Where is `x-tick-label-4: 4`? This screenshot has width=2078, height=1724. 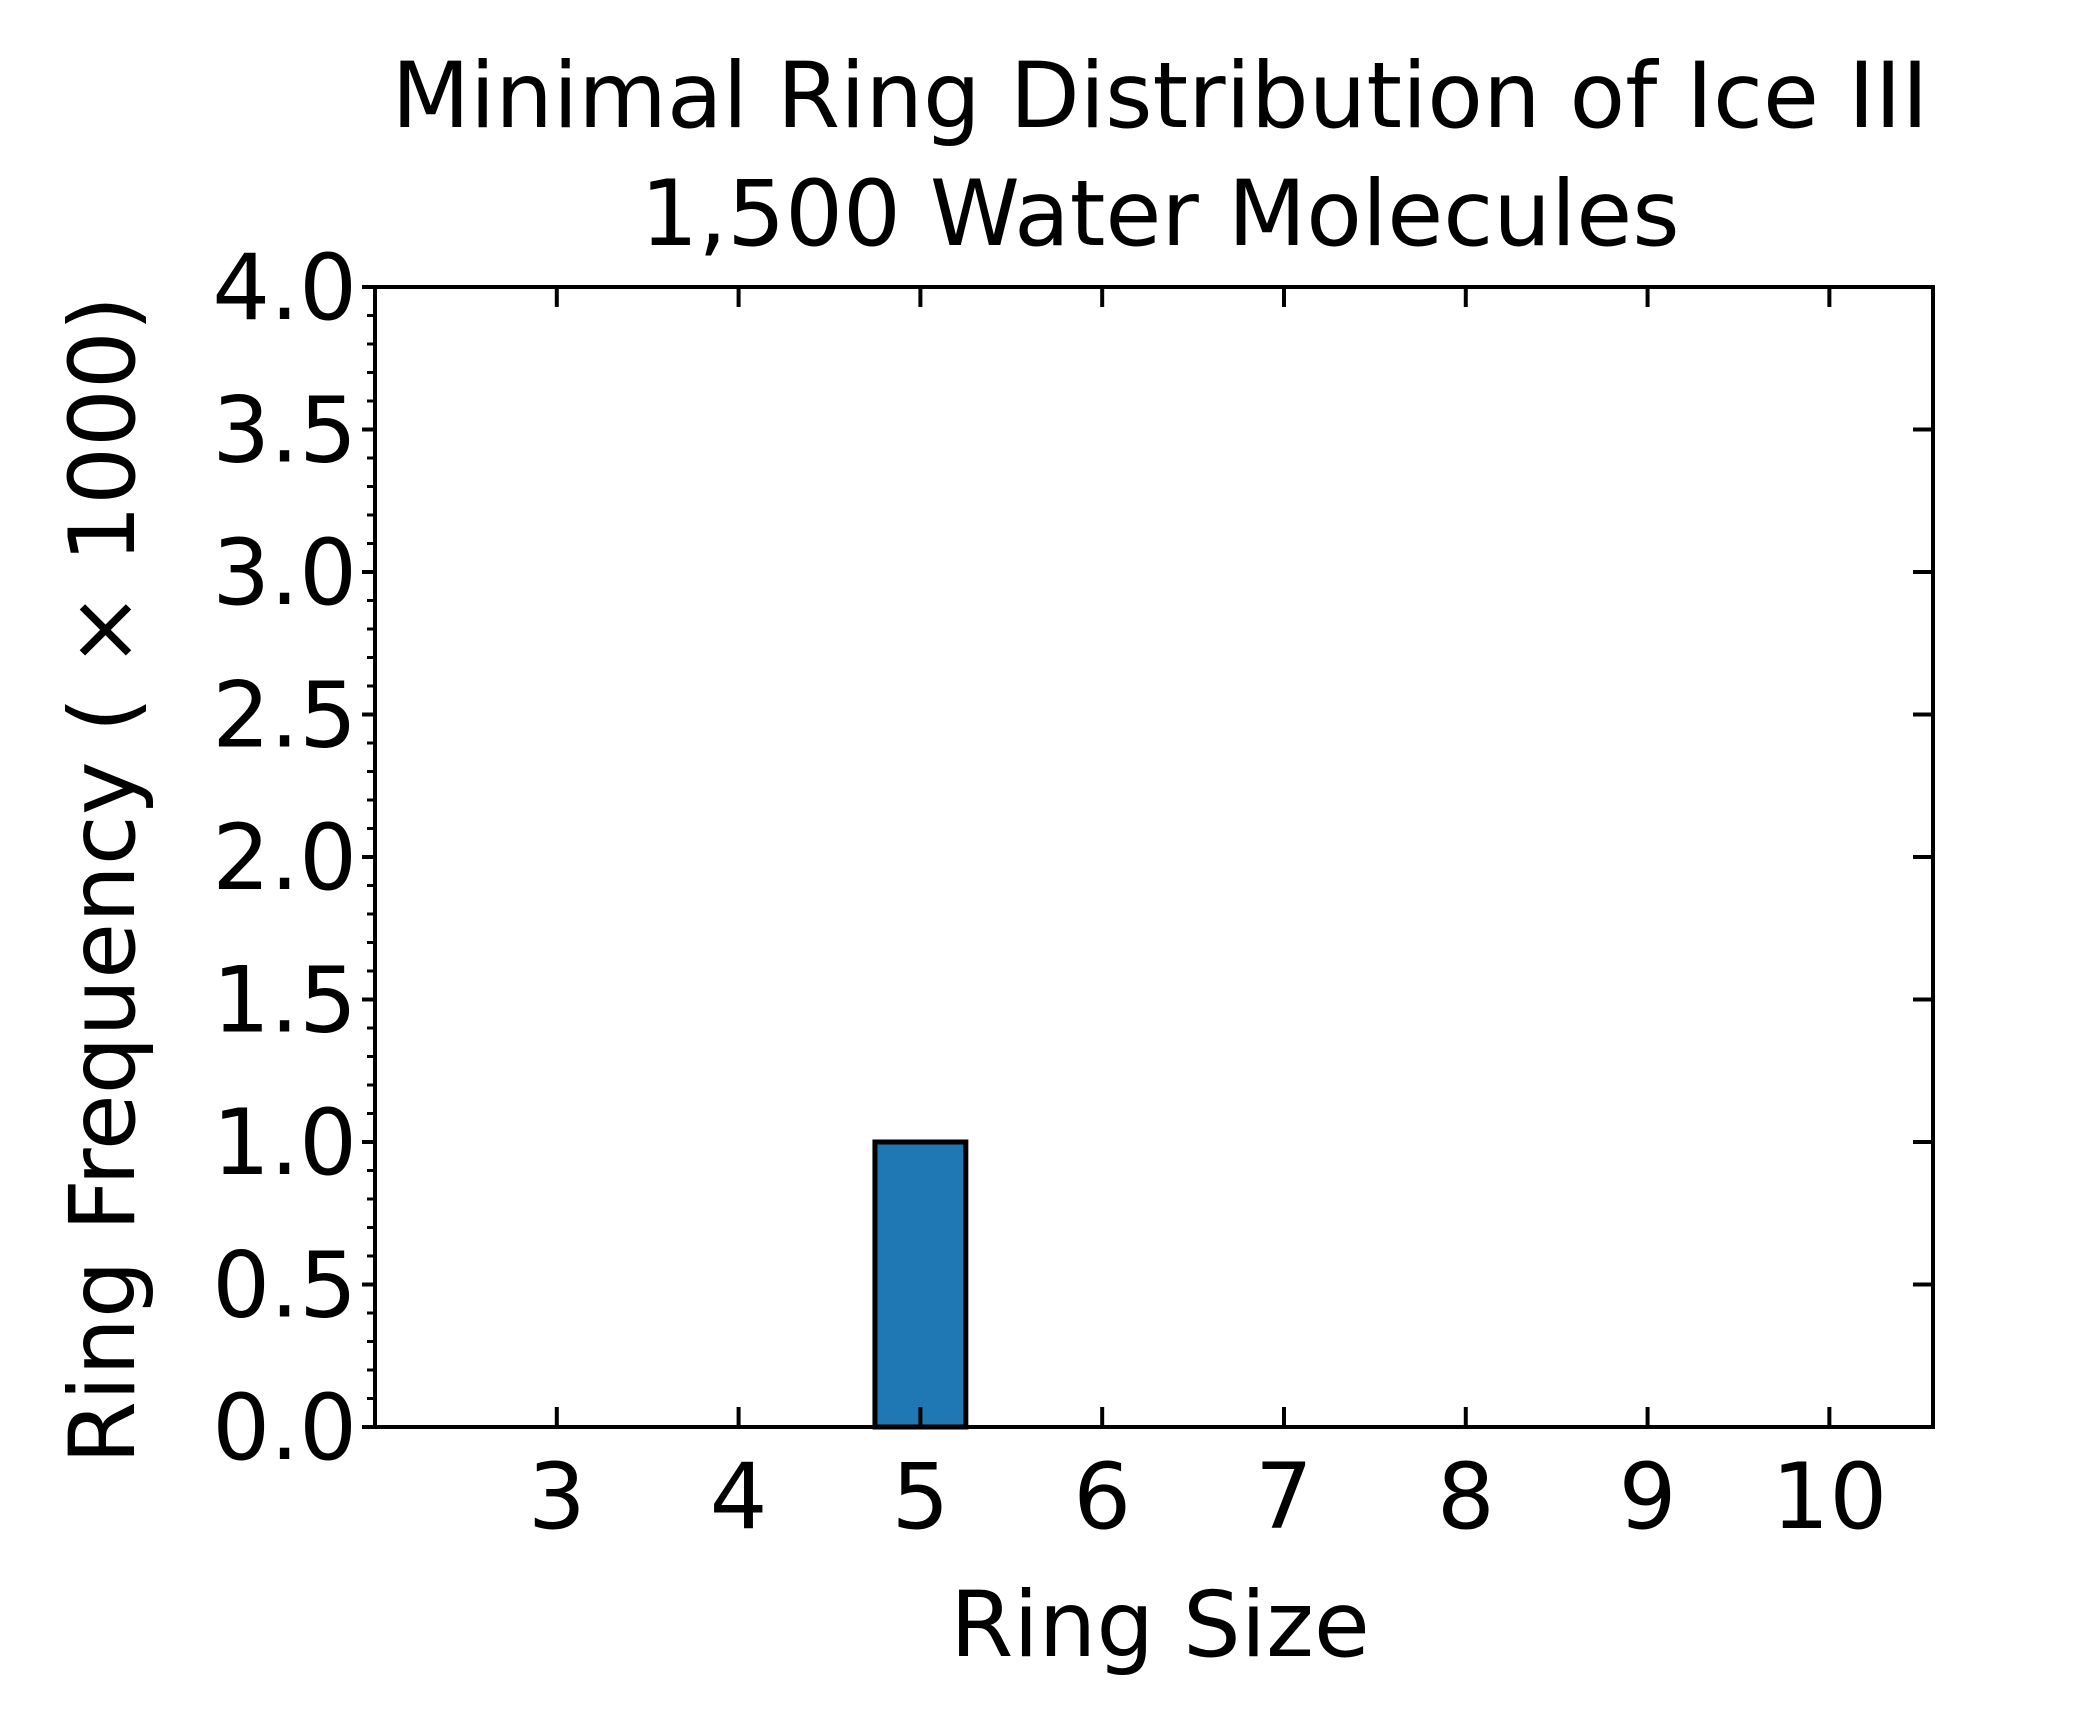 x-tick-label-4: 4 is located at coordinates (739, 1497).